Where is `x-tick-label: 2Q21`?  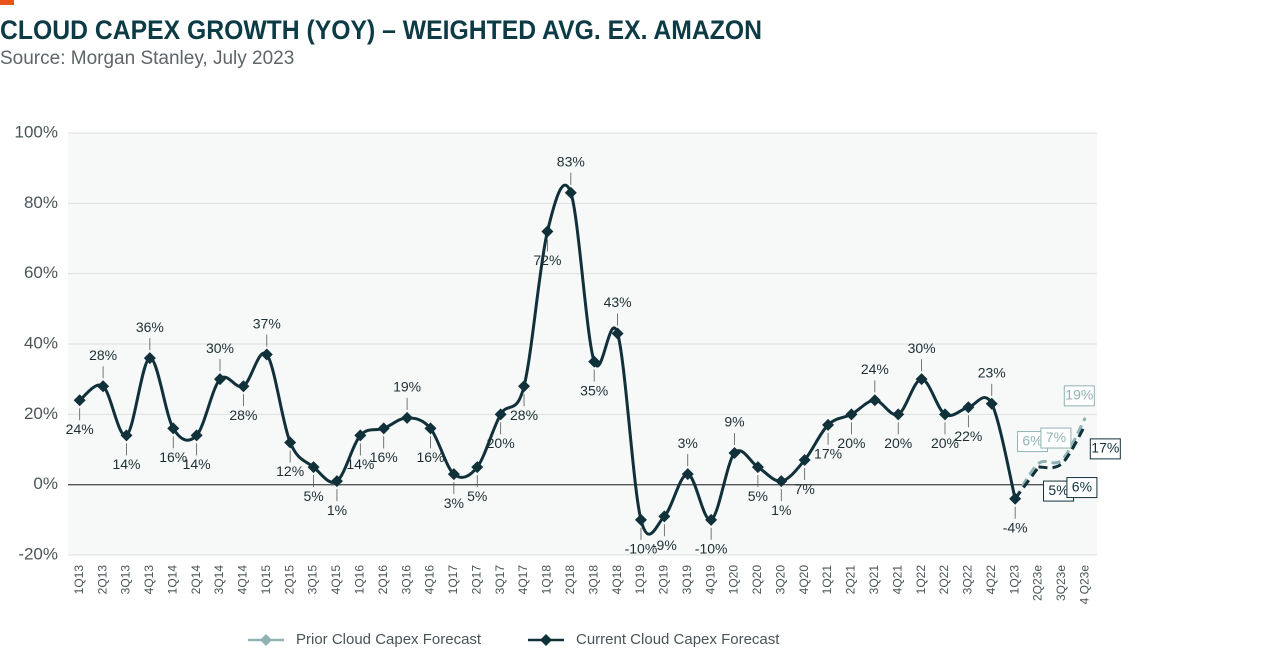 x-tick-label: 2Q21 is located at coordinates (851, 580).